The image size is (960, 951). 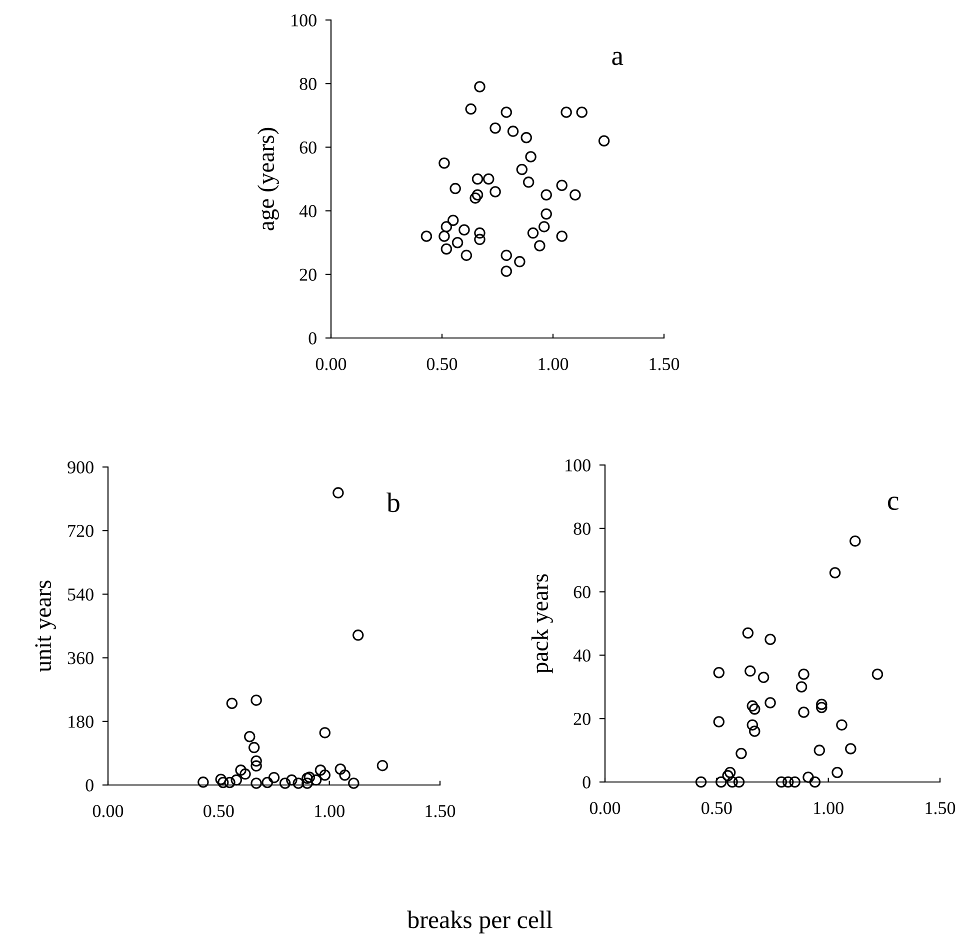 What do you see at coordinates (304, 20) in the screenshot?
I see `y-tick-label: 100` at bounding box center [304, 20].